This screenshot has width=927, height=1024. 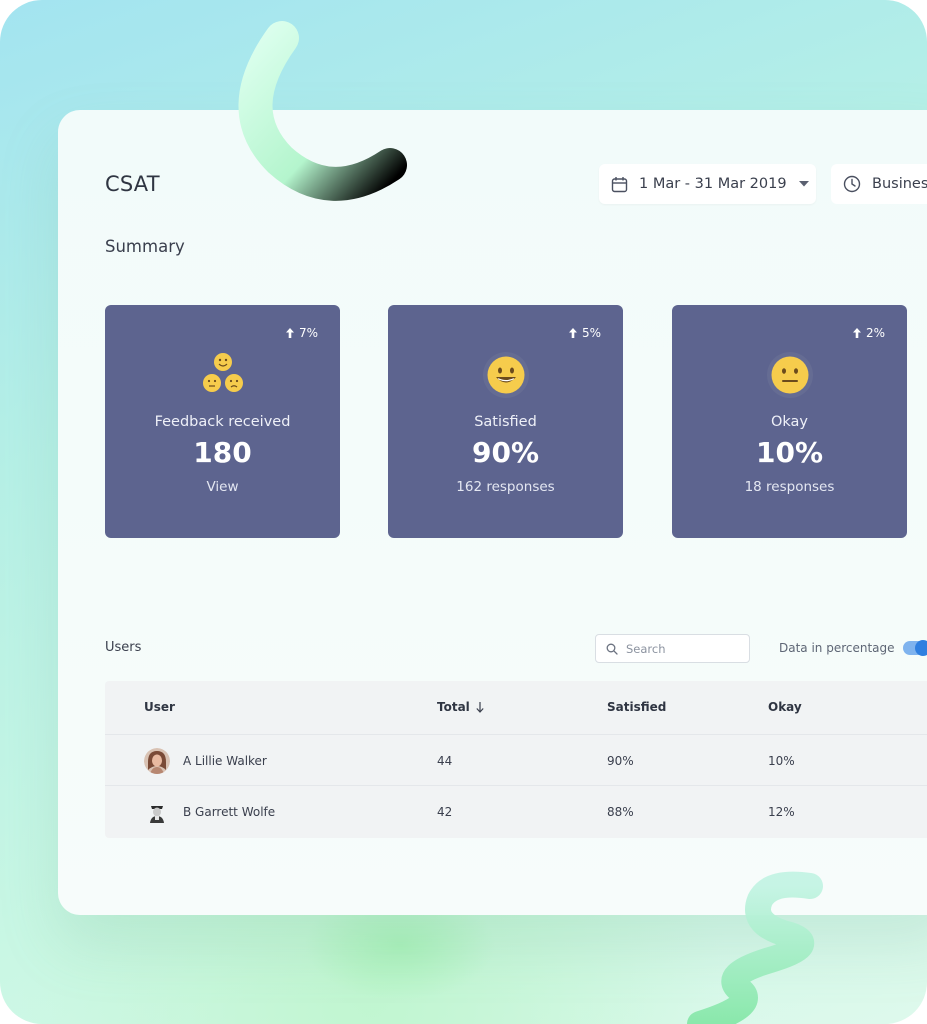 I want to click on table-row: A Lillie Walker 44 90% 10%, so click(x=516, y=760).